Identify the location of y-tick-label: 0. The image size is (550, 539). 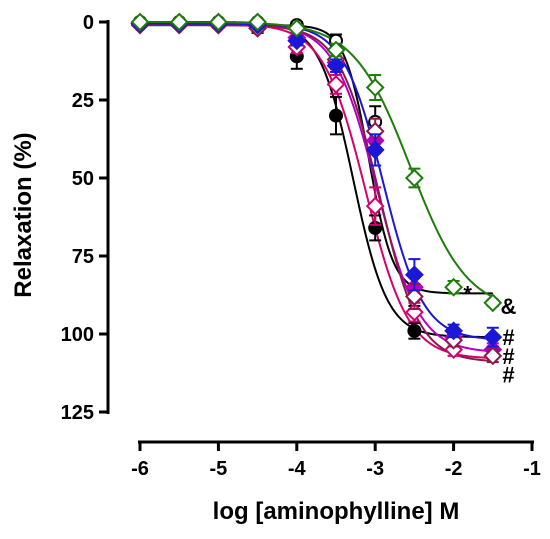
(88, 23).